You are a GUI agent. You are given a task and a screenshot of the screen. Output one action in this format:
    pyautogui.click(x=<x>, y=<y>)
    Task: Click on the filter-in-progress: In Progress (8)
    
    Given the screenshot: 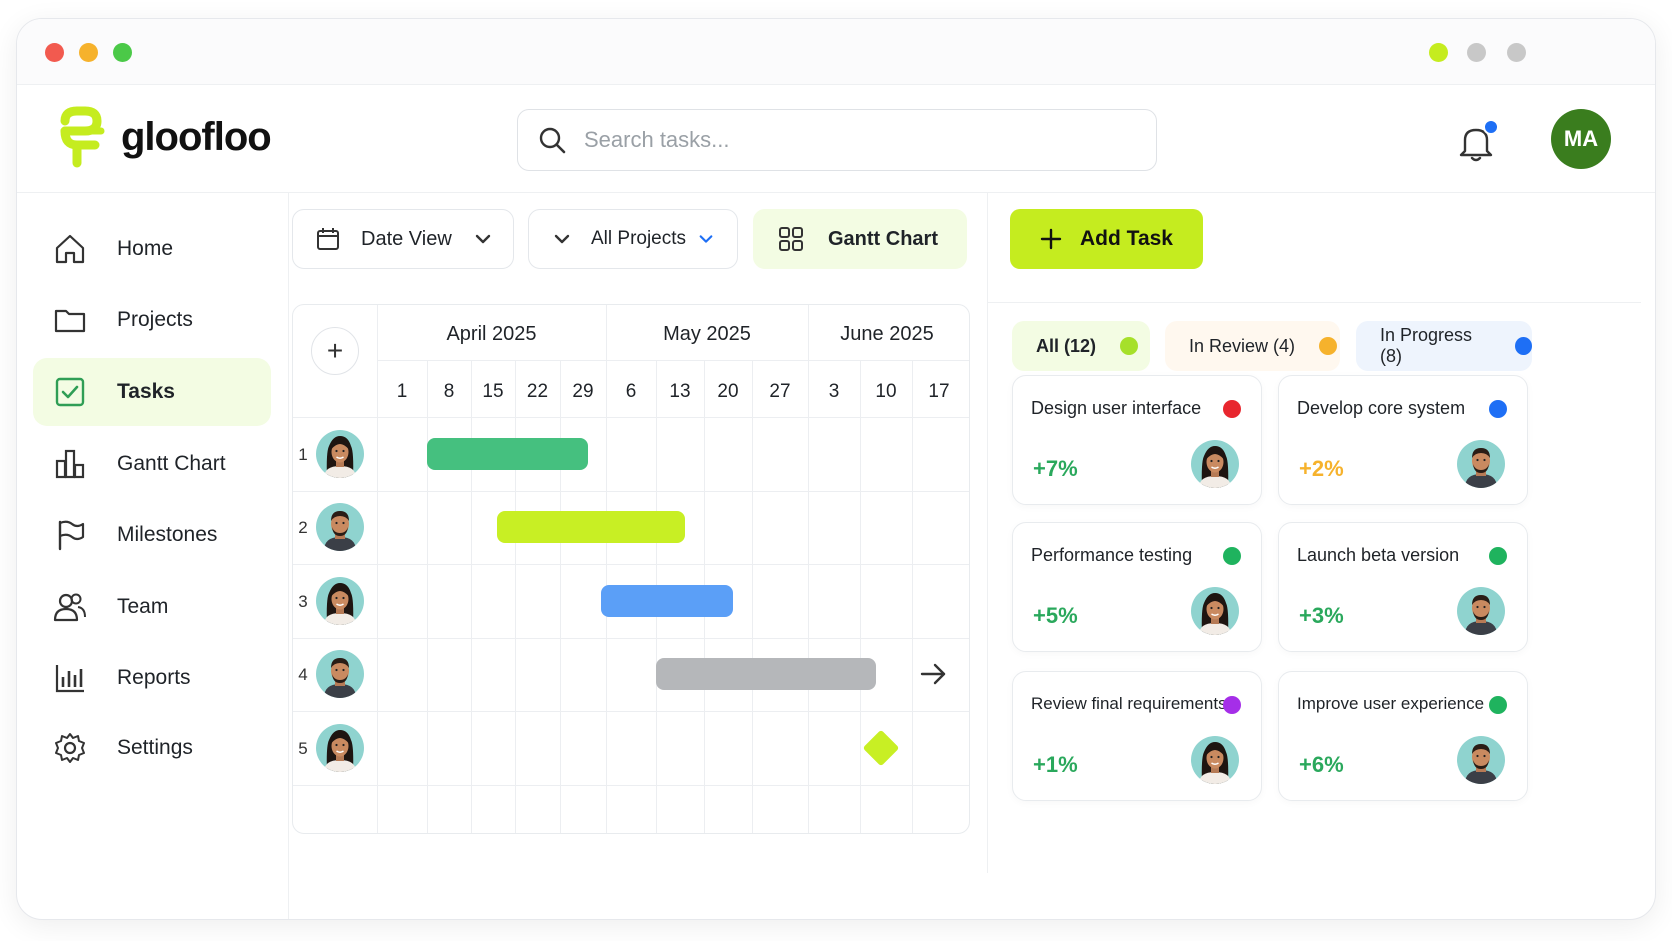 What is the action you would take?
    pyautogui.click(x=1444, y=346)
    